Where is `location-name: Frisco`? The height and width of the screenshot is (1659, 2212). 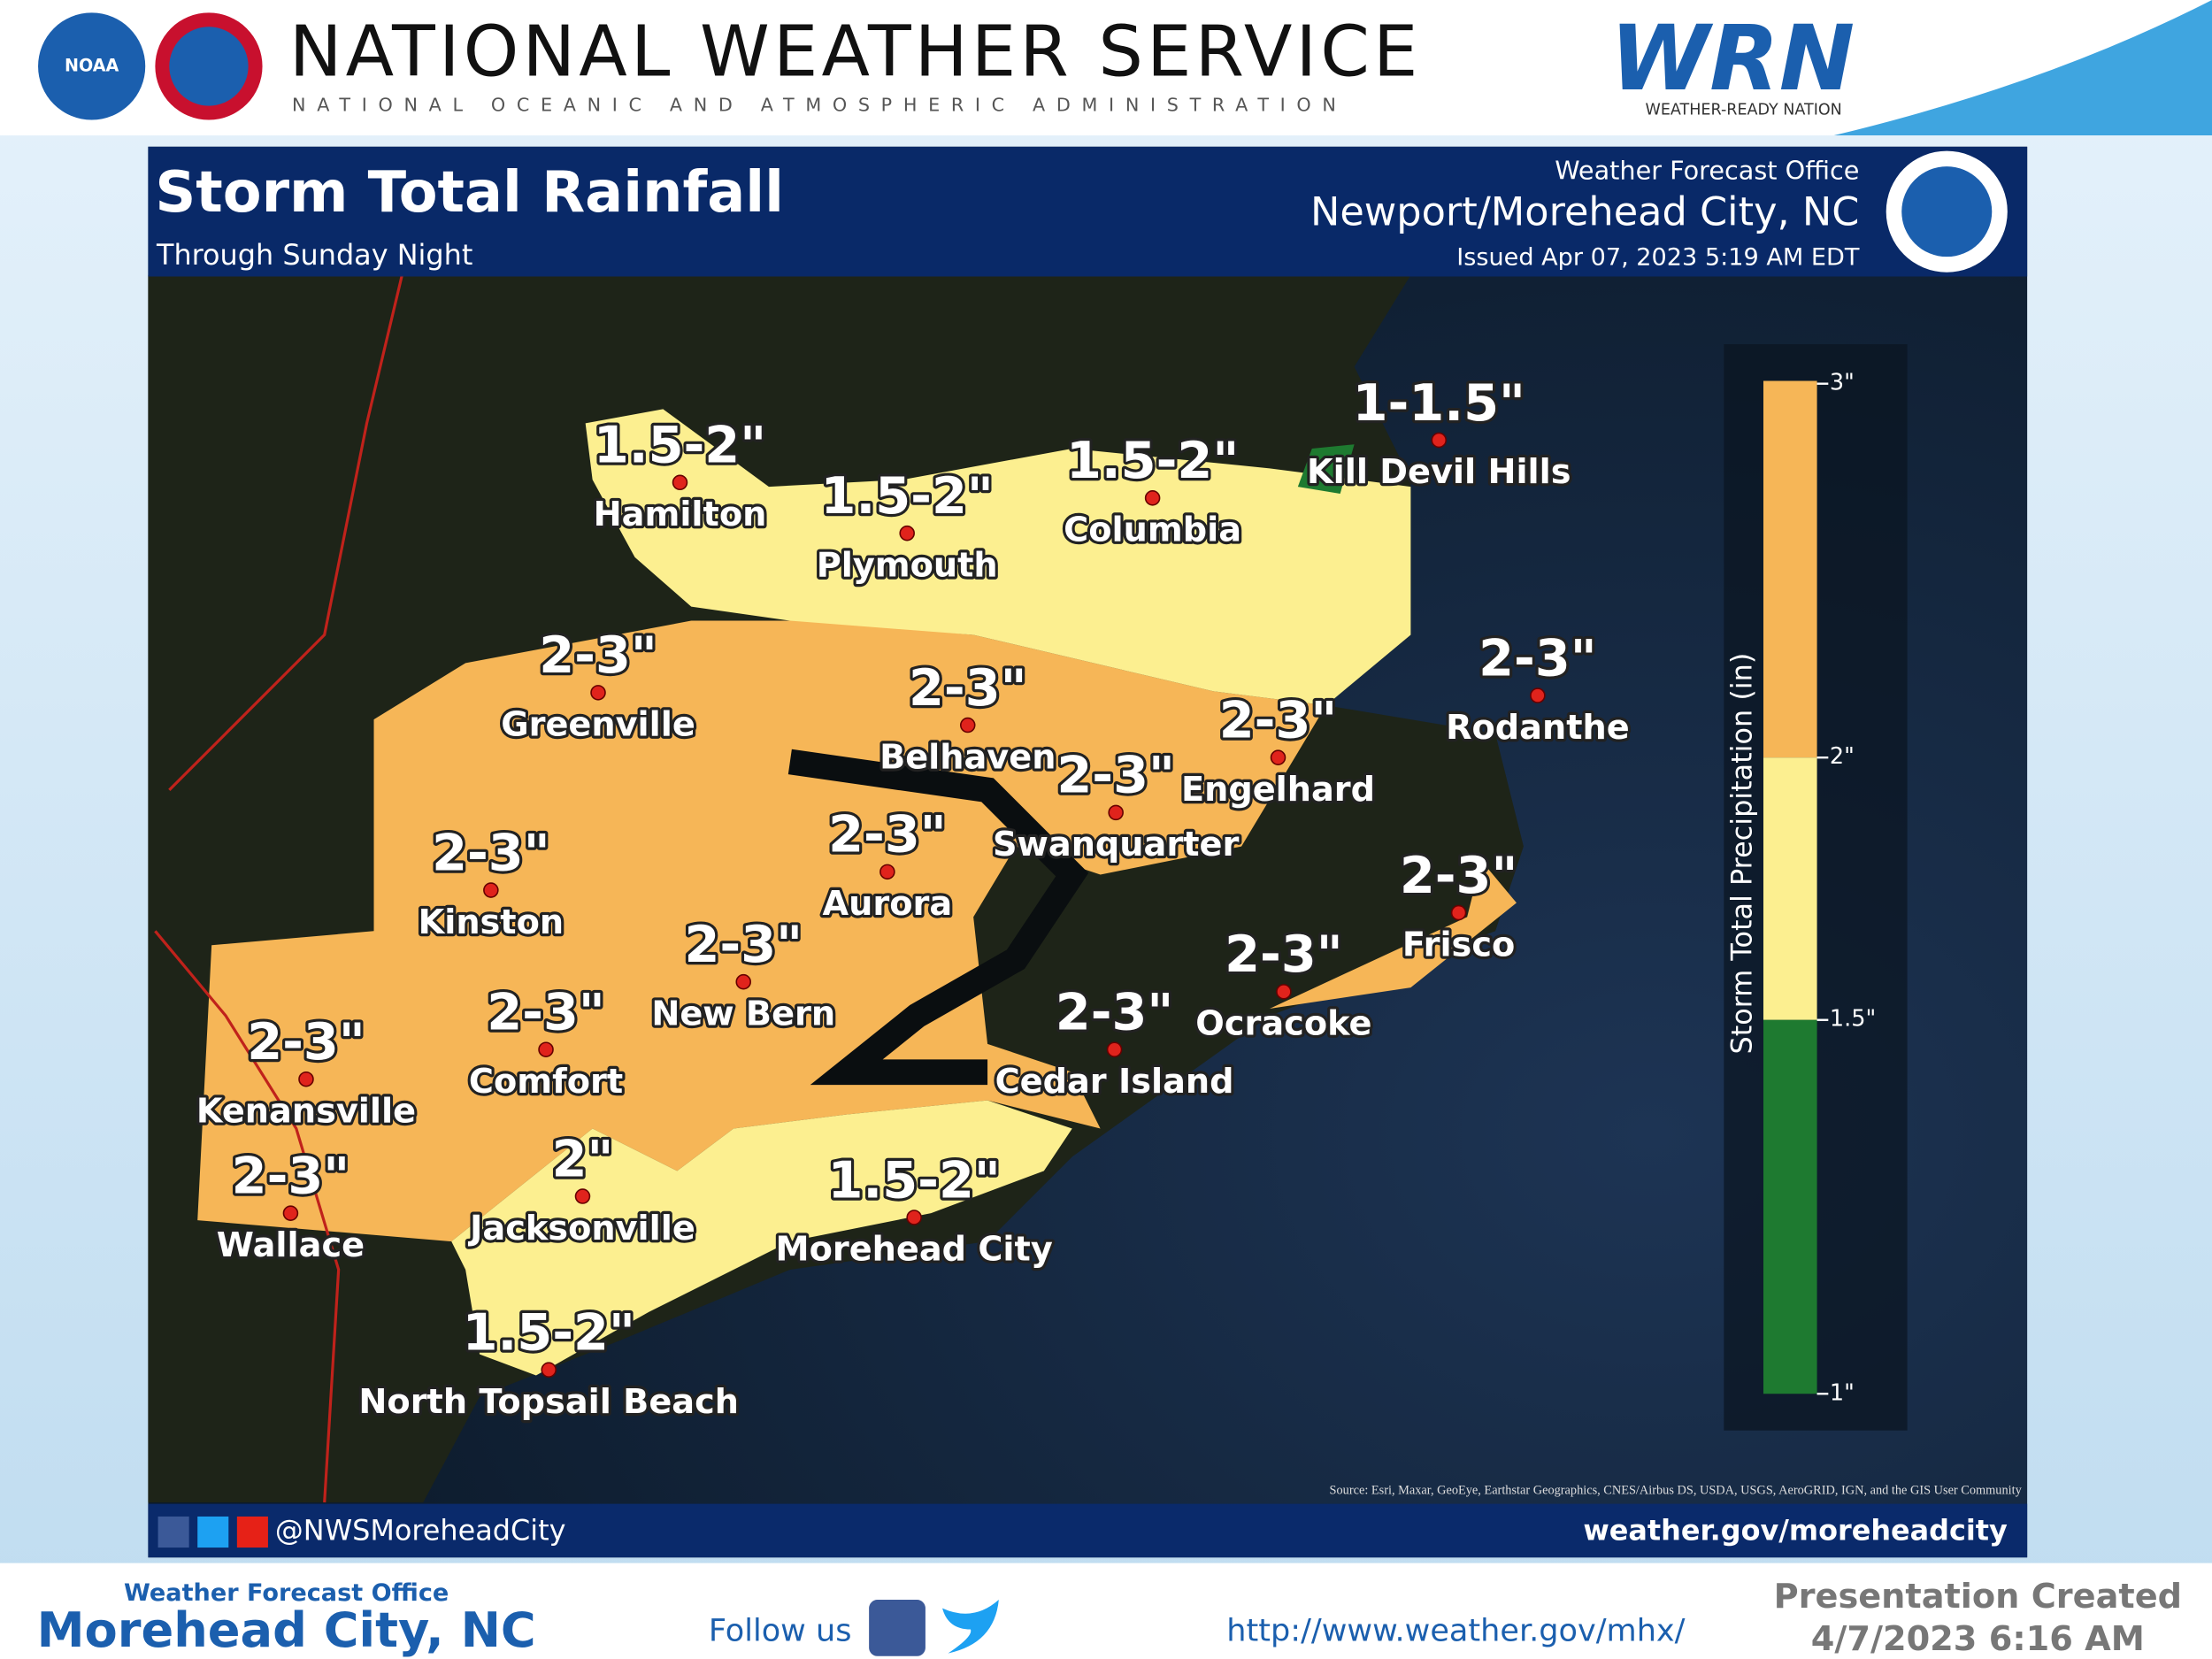
location-name: Frisco is located at coordinates (1459, 945).